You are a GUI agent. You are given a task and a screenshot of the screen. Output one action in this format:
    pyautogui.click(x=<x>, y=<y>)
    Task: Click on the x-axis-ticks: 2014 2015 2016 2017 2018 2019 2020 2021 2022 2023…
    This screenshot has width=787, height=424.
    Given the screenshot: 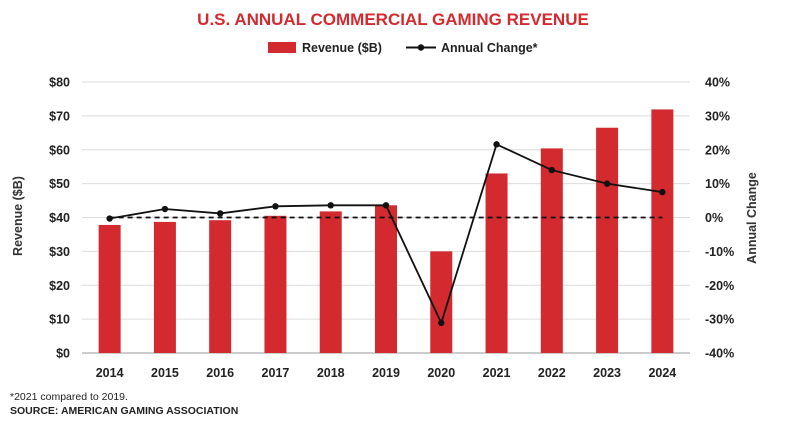 What is the action you would take?
    pyautogui.click(x=386, y=373)
    